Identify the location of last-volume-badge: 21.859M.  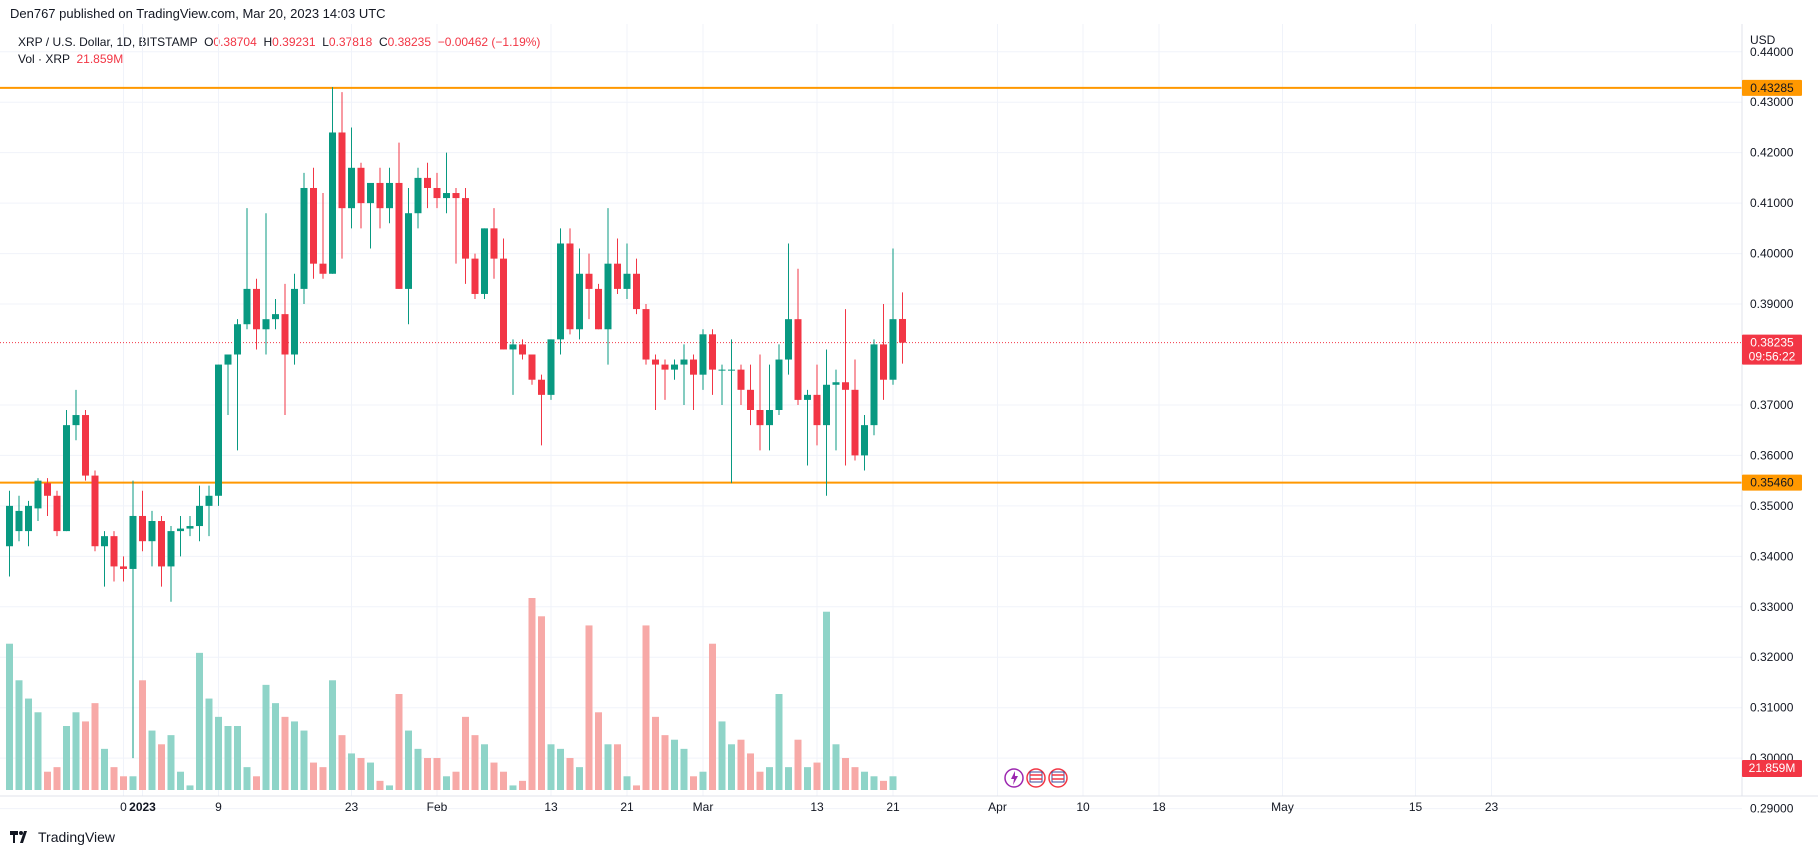
(1772, 768).